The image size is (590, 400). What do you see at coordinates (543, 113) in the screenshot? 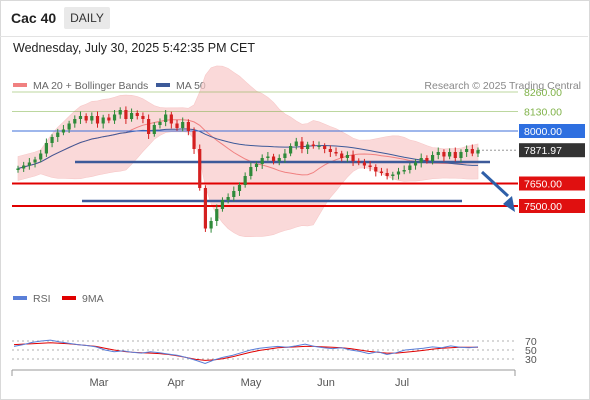
I see `price-tag-8130-00: 8130.00` at bounding box center [543, 113].